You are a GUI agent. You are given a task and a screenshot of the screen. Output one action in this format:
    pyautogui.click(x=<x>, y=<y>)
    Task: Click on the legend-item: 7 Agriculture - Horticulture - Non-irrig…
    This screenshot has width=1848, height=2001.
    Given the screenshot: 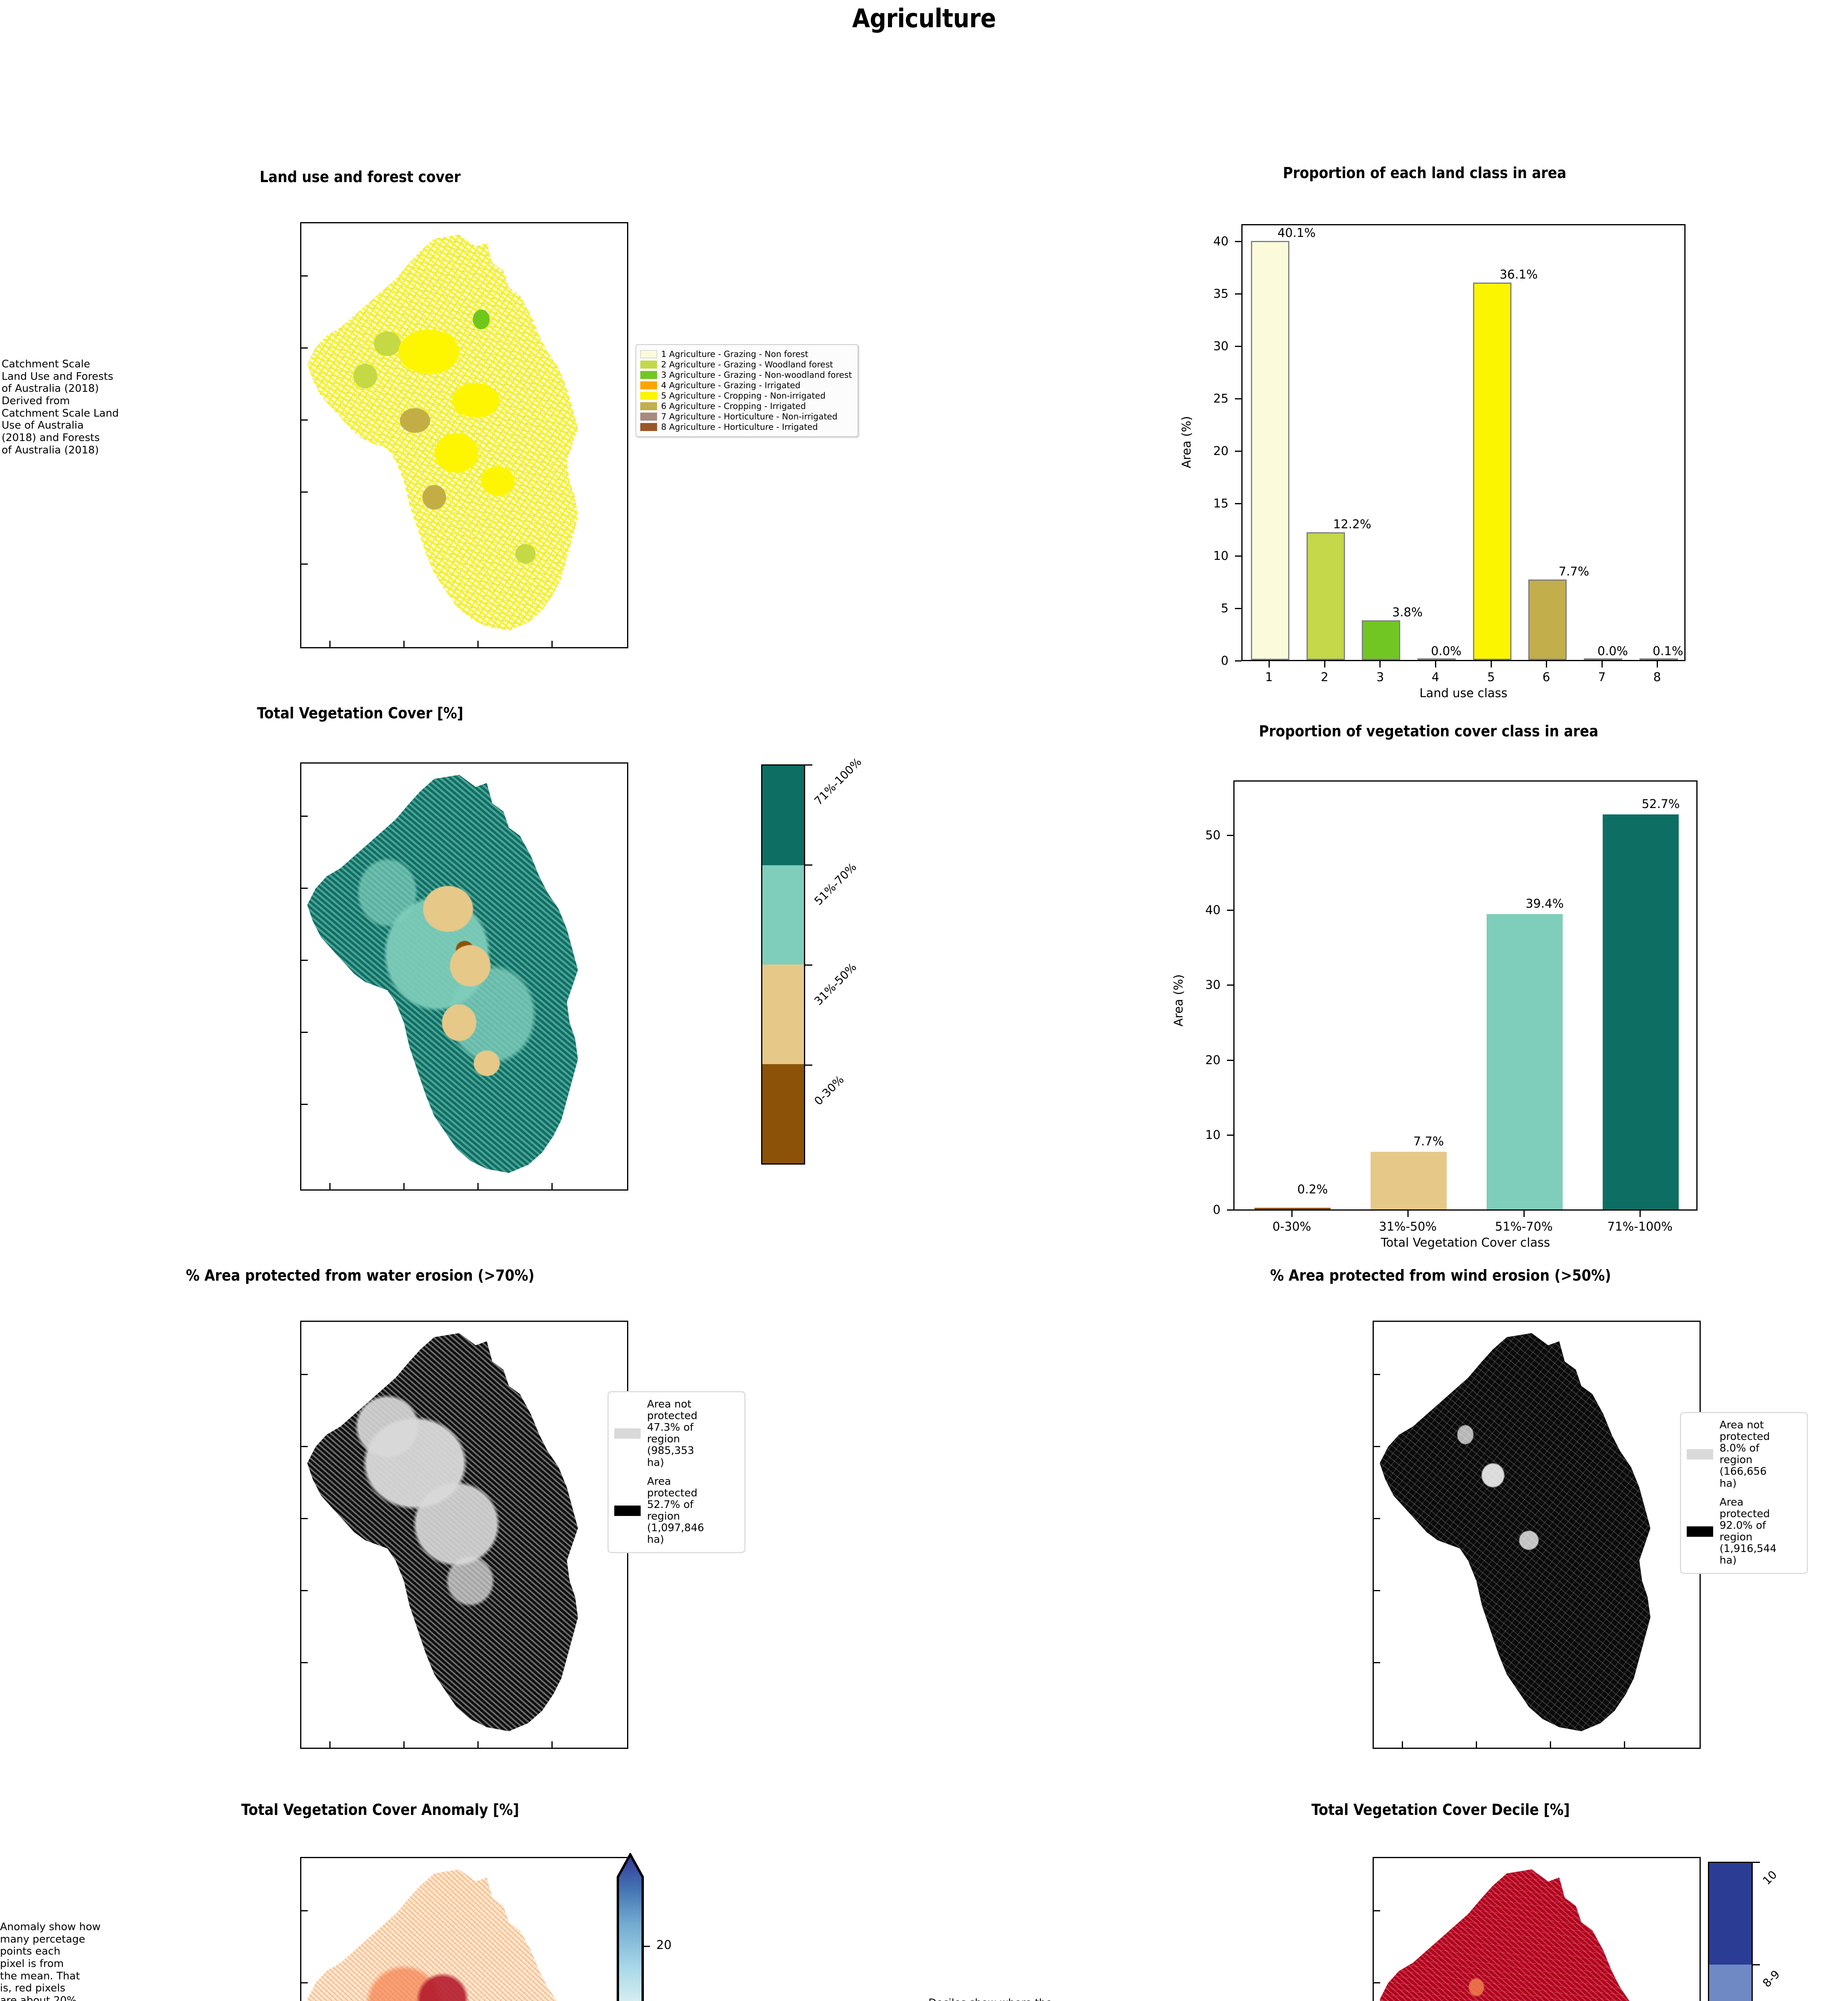 What is the action you would take?
    pyautogui.click(x=746, y=416)
    